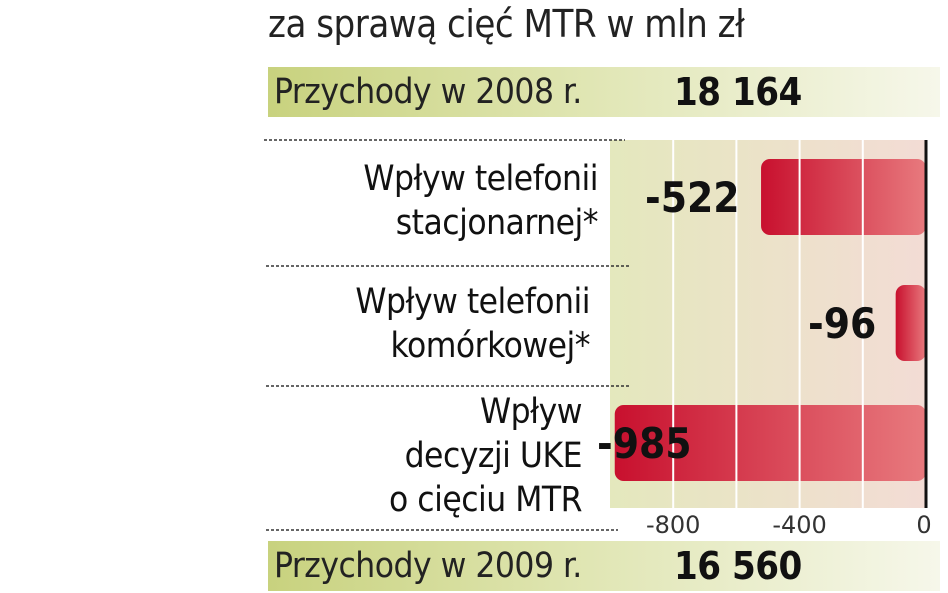 This screenshot has width=948, height=593. I want to click on value-label: -96, so click(842, 323).